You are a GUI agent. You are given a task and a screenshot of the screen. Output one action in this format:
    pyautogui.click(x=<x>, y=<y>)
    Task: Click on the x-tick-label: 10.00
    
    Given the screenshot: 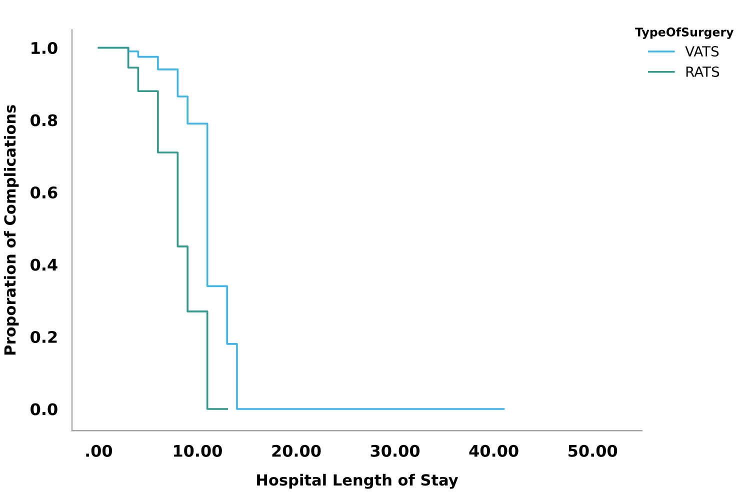 What is the action you would take?
    pyautogui.click(x=198, y=450)
    